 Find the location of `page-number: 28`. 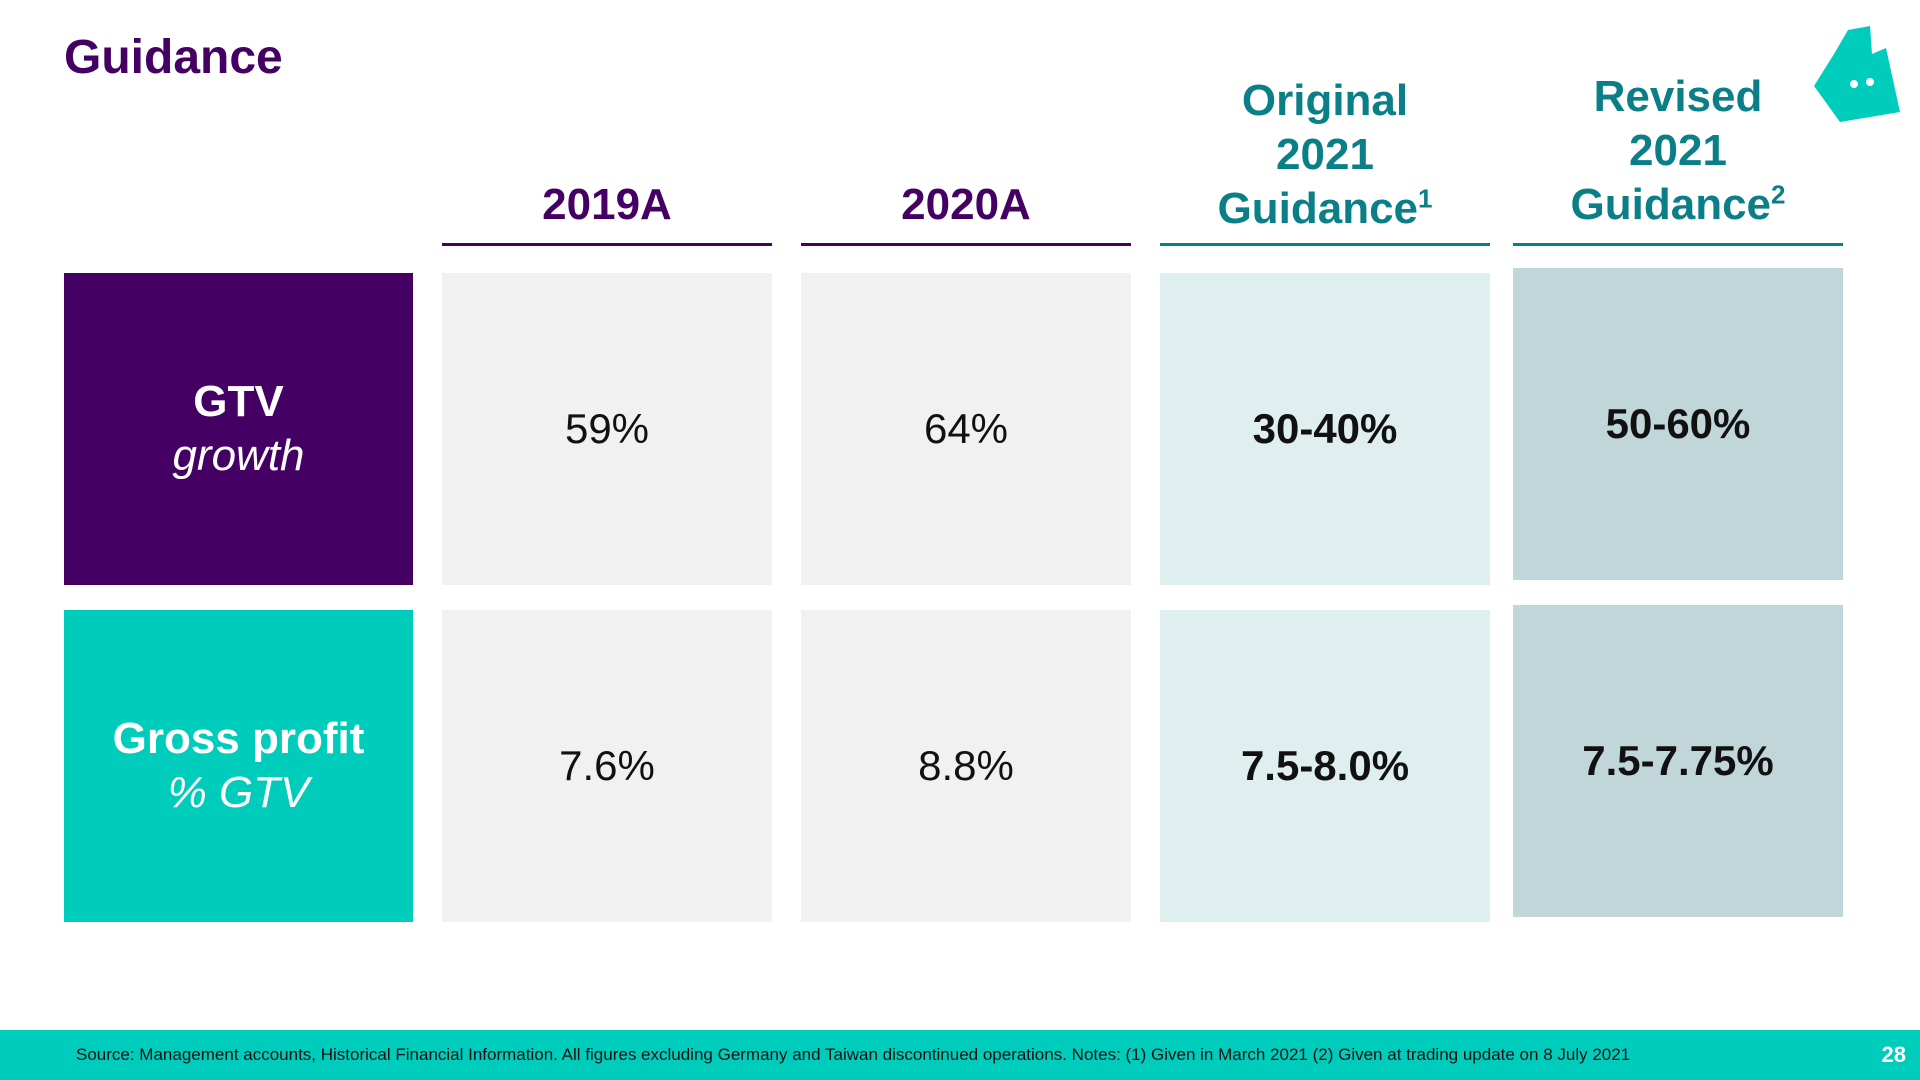

page-number: 28 is located at coordinates (1893, 1054).